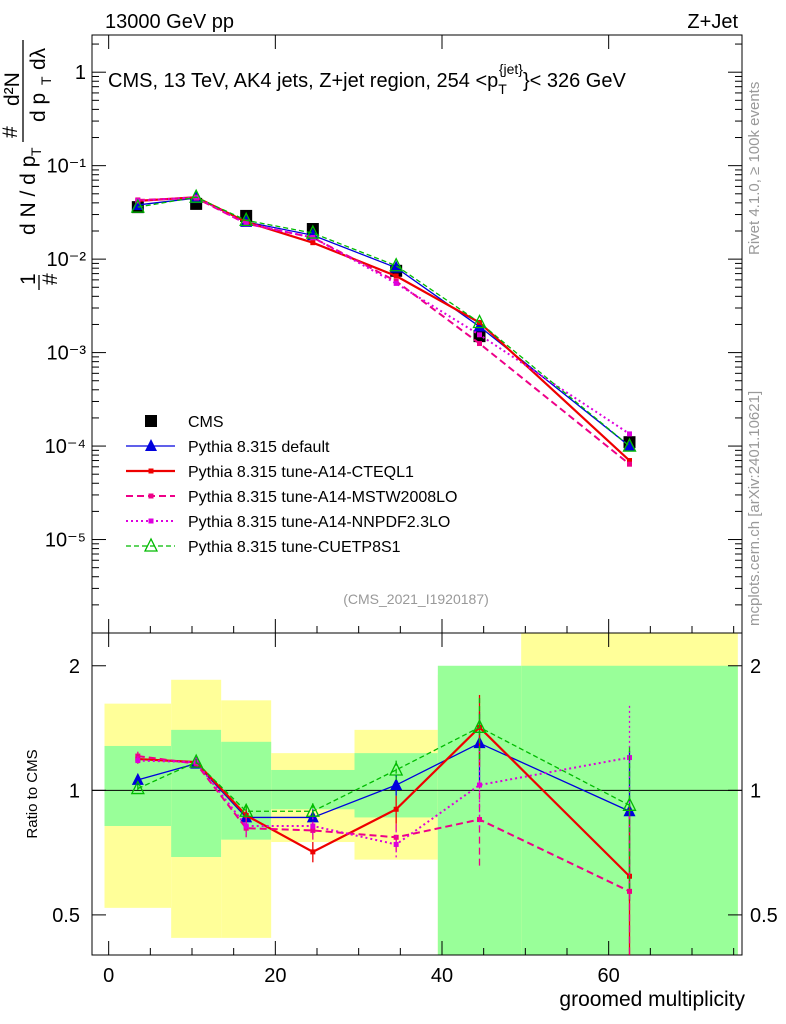 The width and height of the screenshot is (786, 1024). Describe the element at coordinates (67, 354) in the screenshot. I see `main-ytick-label: 10⁻³` at that location.